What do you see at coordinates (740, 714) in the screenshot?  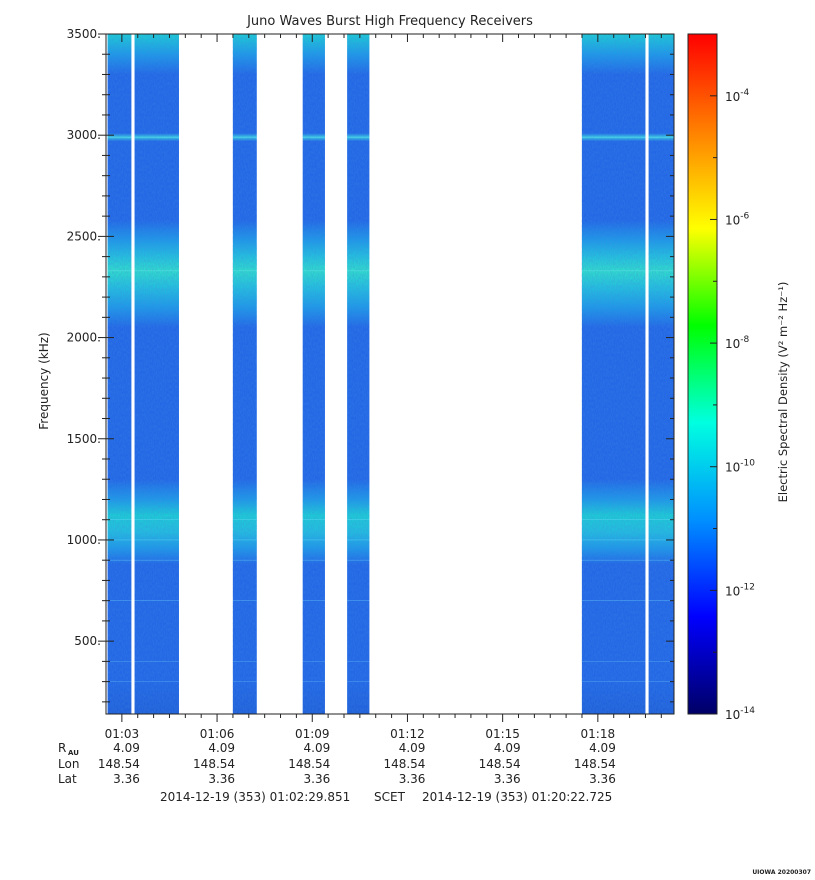 I see `colorbar-tick-label: 10⁻¹⁴` at bounding box center [740, 714].